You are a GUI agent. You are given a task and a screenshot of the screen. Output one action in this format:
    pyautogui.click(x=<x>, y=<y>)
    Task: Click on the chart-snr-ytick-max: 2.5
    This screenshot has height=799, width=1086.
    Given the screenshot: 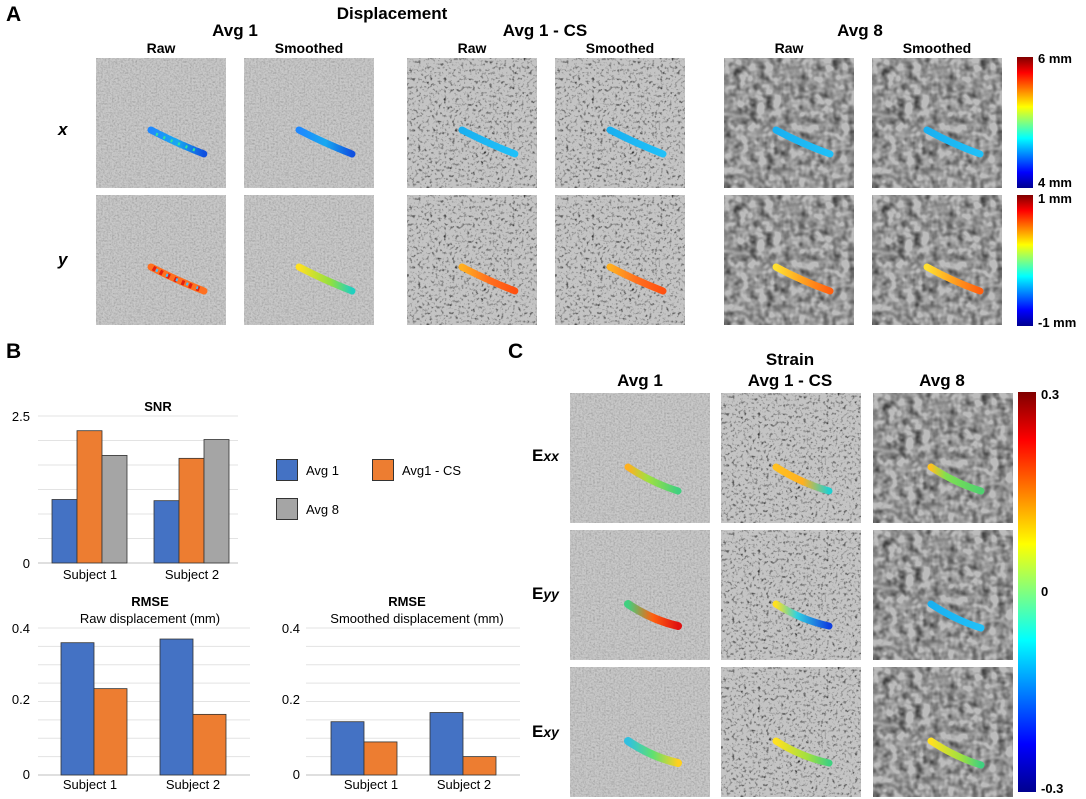 What is the action you would take?
    pyautogui.click(x=21, y=416)
    